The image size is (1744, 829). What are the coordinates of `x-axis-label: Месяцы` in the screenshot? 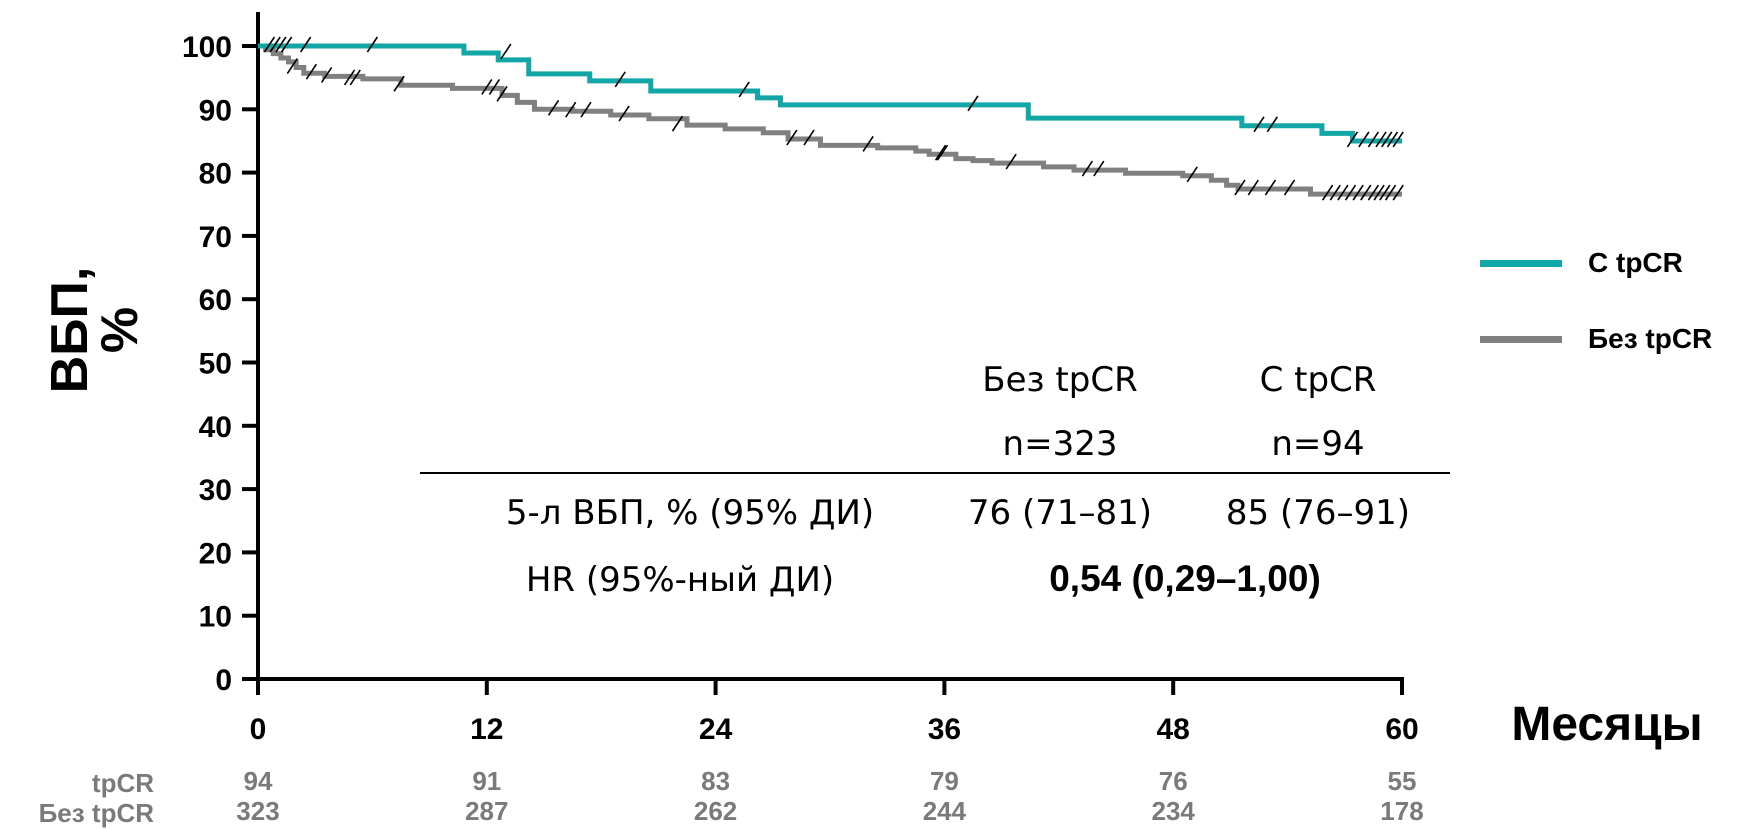 It's located at (1607, 724).